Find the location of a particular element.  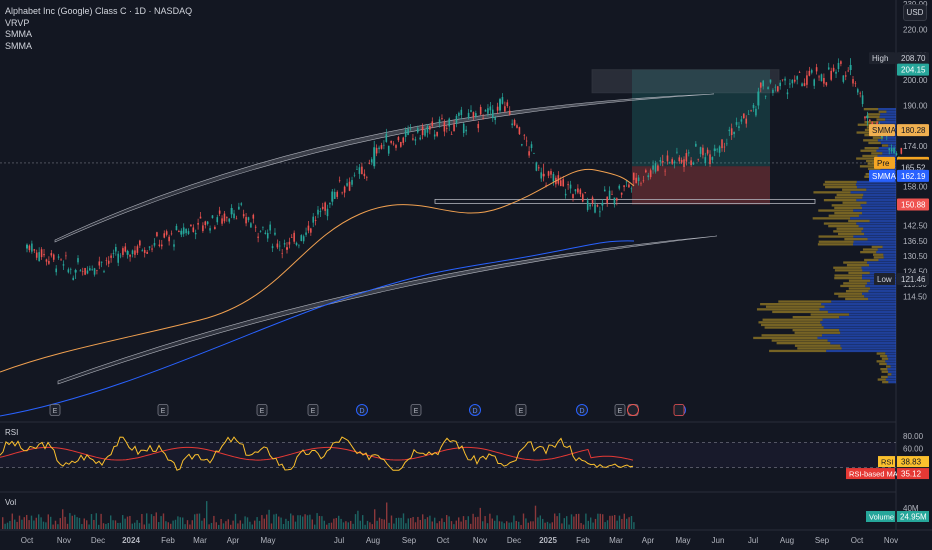

currency-button: USD is located at coordinates (915, 12).